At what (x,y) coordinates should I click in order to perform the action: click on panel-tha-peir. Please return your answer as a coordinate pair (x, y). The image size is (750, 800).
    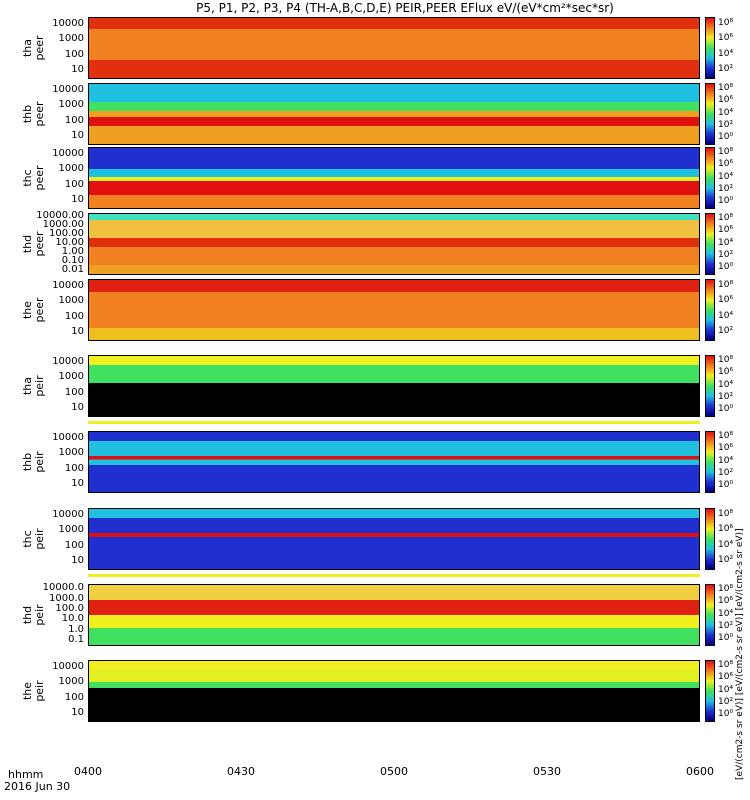
    Looking at the image, I should click on (394, 386).